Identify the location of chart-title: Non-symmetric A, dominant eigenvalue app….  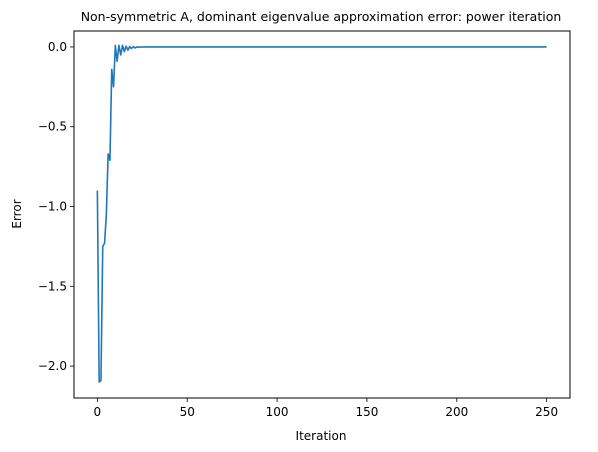
(321, 16).